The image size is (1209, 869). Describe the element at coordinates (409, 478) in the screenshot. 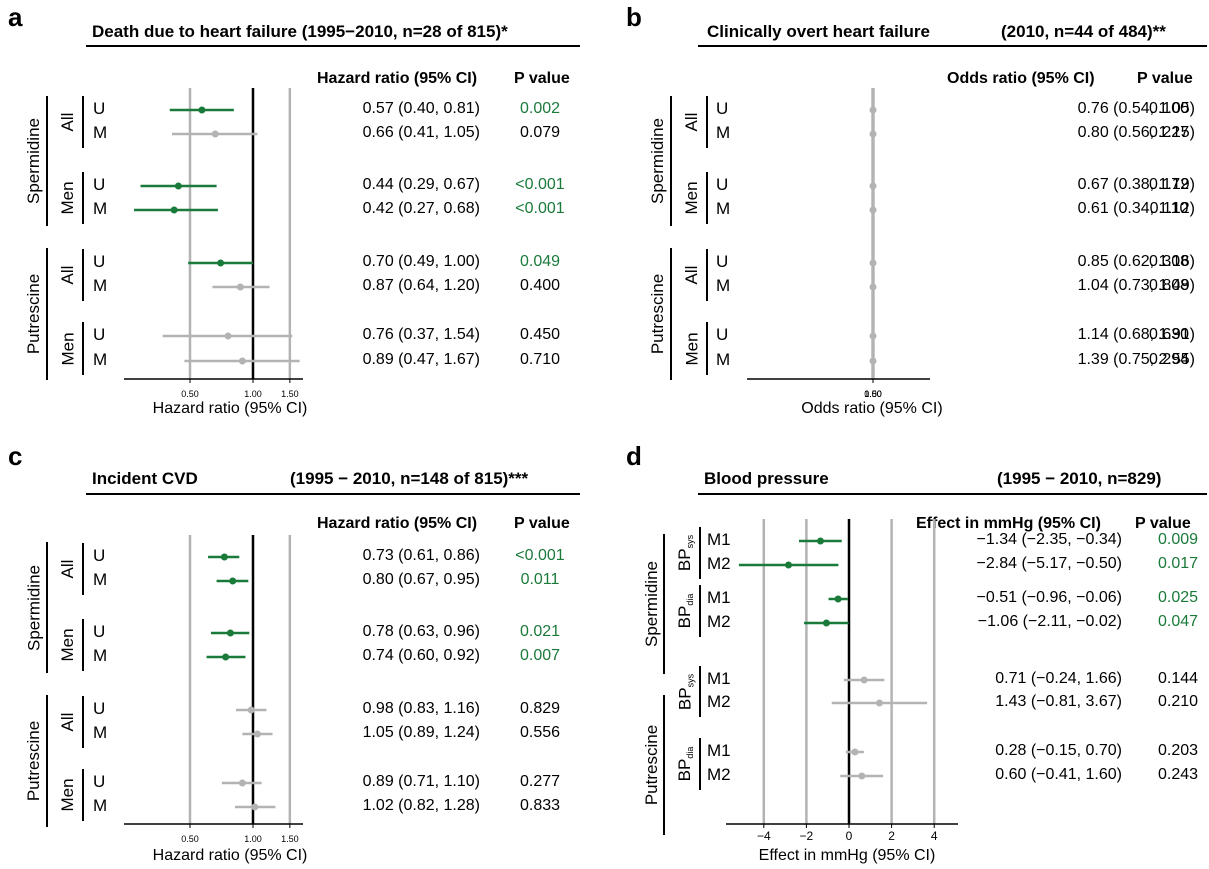

I see `panel-subtitle: (1995 − 2010, n=148 of 815)***` at that location.